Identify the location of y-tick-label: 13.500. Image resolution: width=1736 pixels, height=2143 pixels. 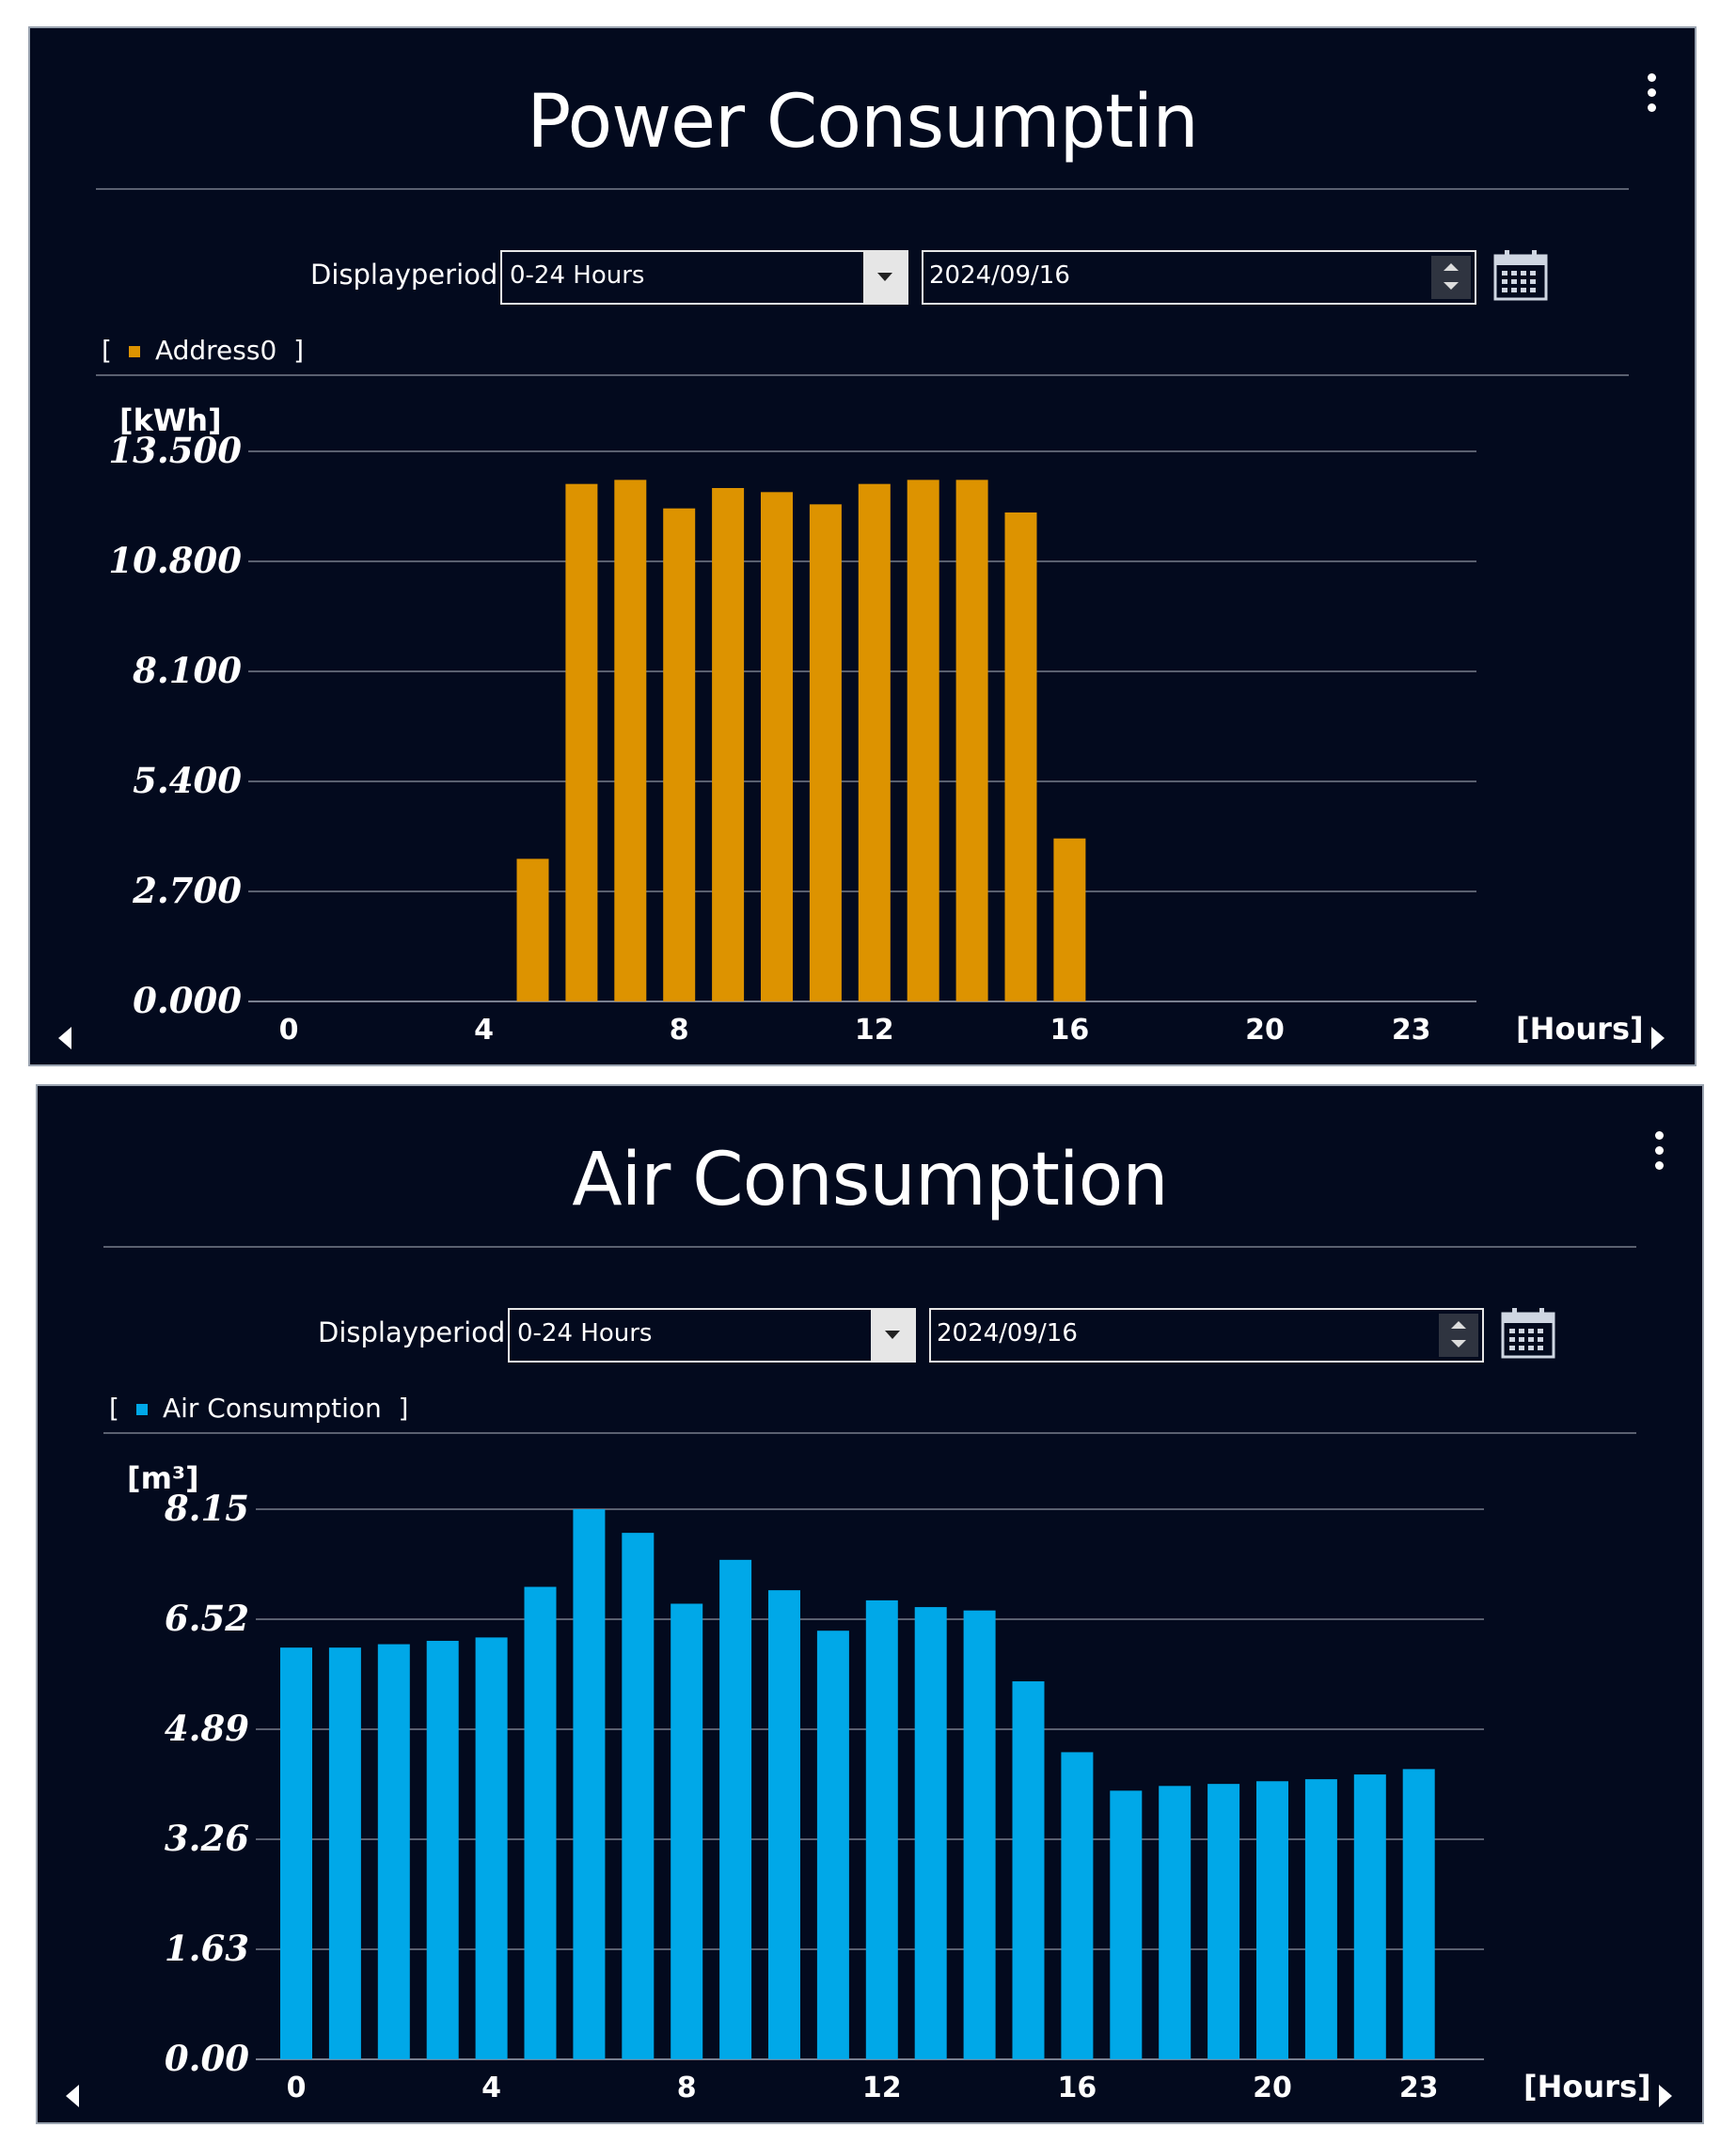
(175, 450).